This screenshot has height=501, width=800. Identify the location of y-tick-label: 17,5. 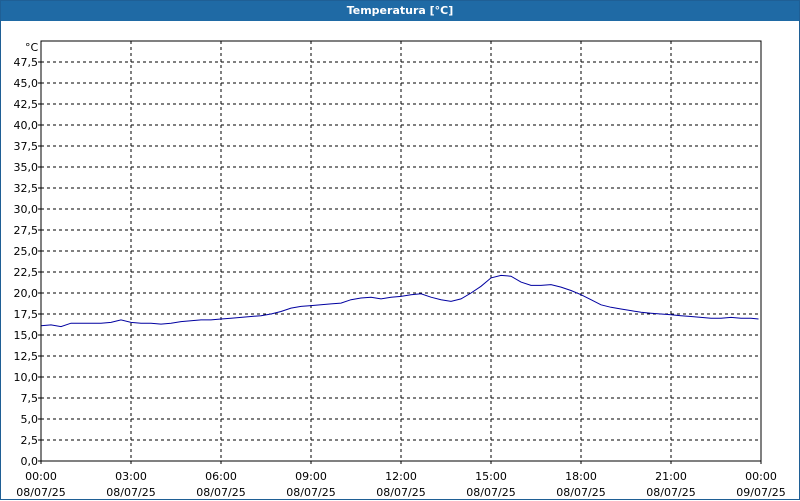
(26, 314).